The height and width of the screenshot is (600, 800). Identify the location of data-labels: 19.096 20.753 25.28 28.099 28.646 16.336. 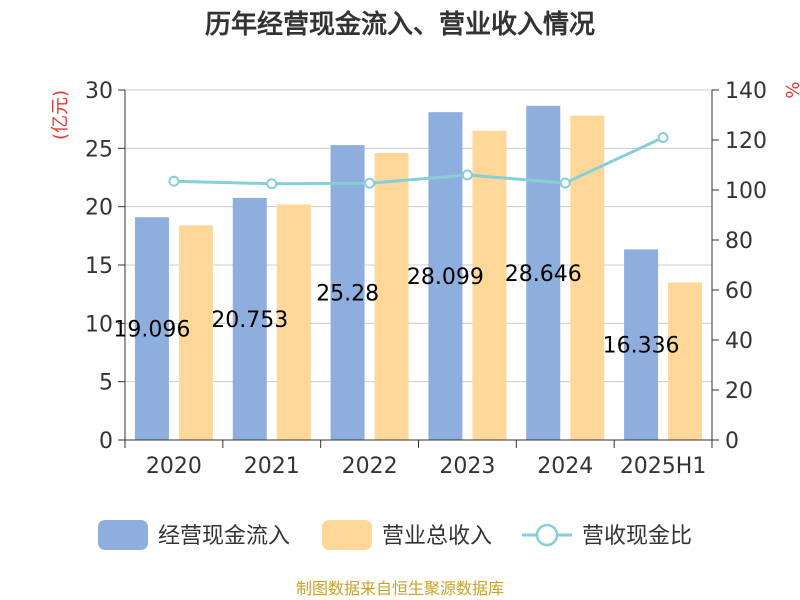
(396, 310).